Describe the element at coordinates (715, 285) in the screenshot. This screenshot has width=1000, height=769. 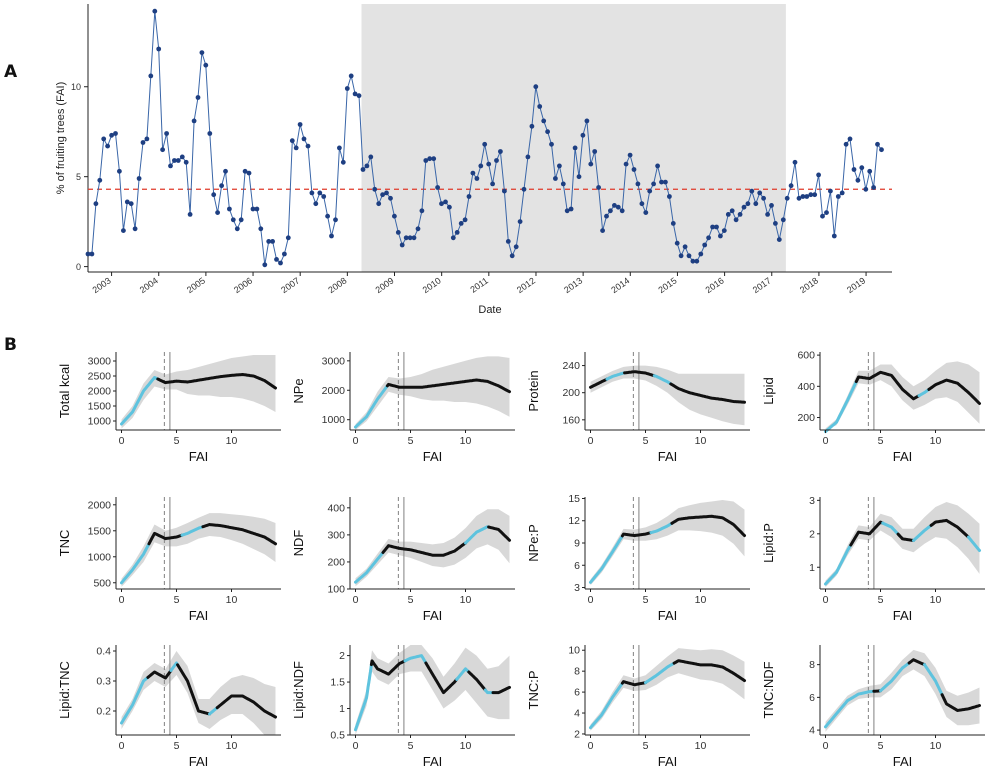
I see `x-tick-label: 2016` at that location.